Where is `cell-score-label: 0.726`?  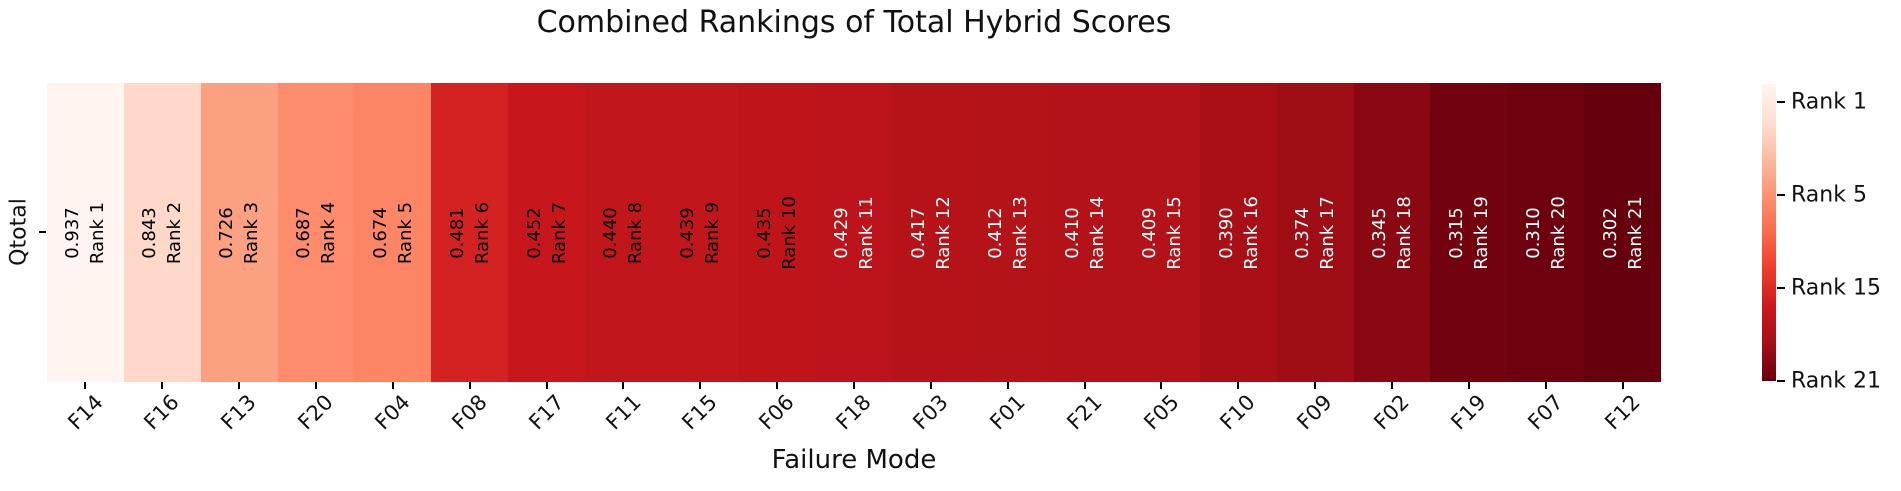
cell-score-label: 0.726 is located at coordinates (227, 232).